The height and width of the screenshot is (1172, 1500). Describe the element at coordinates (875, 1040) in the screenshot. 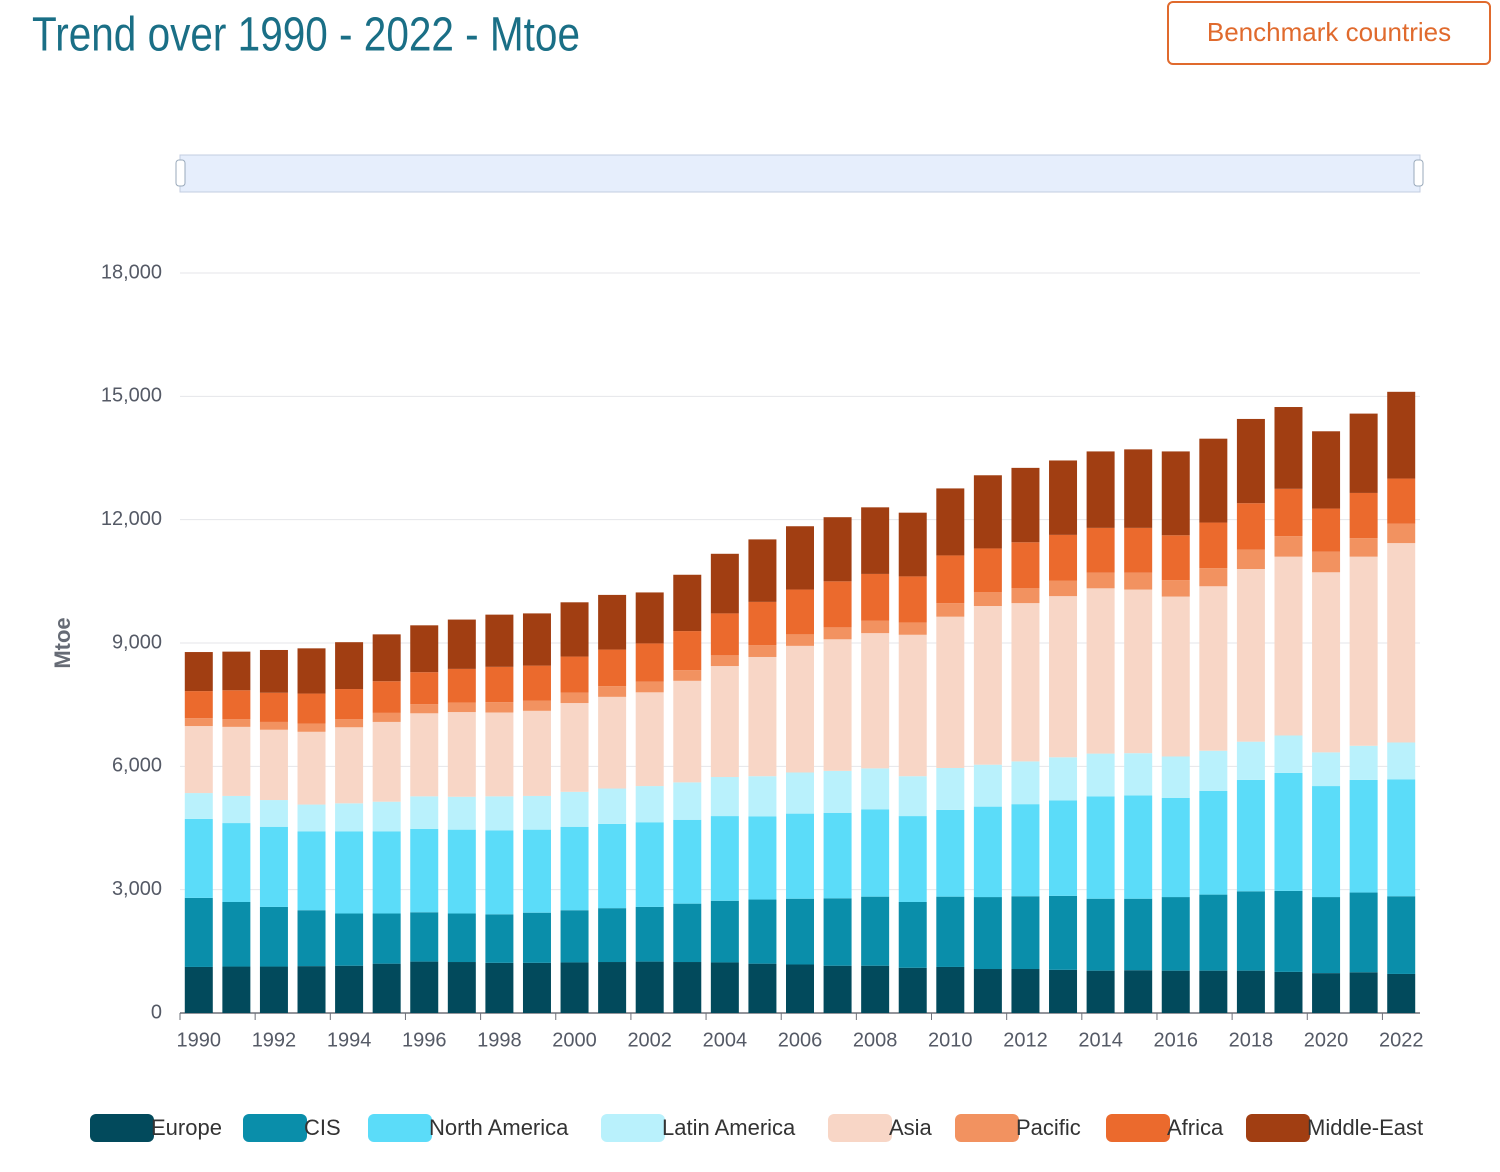

I see `x-tick-label: 2008` at that location.